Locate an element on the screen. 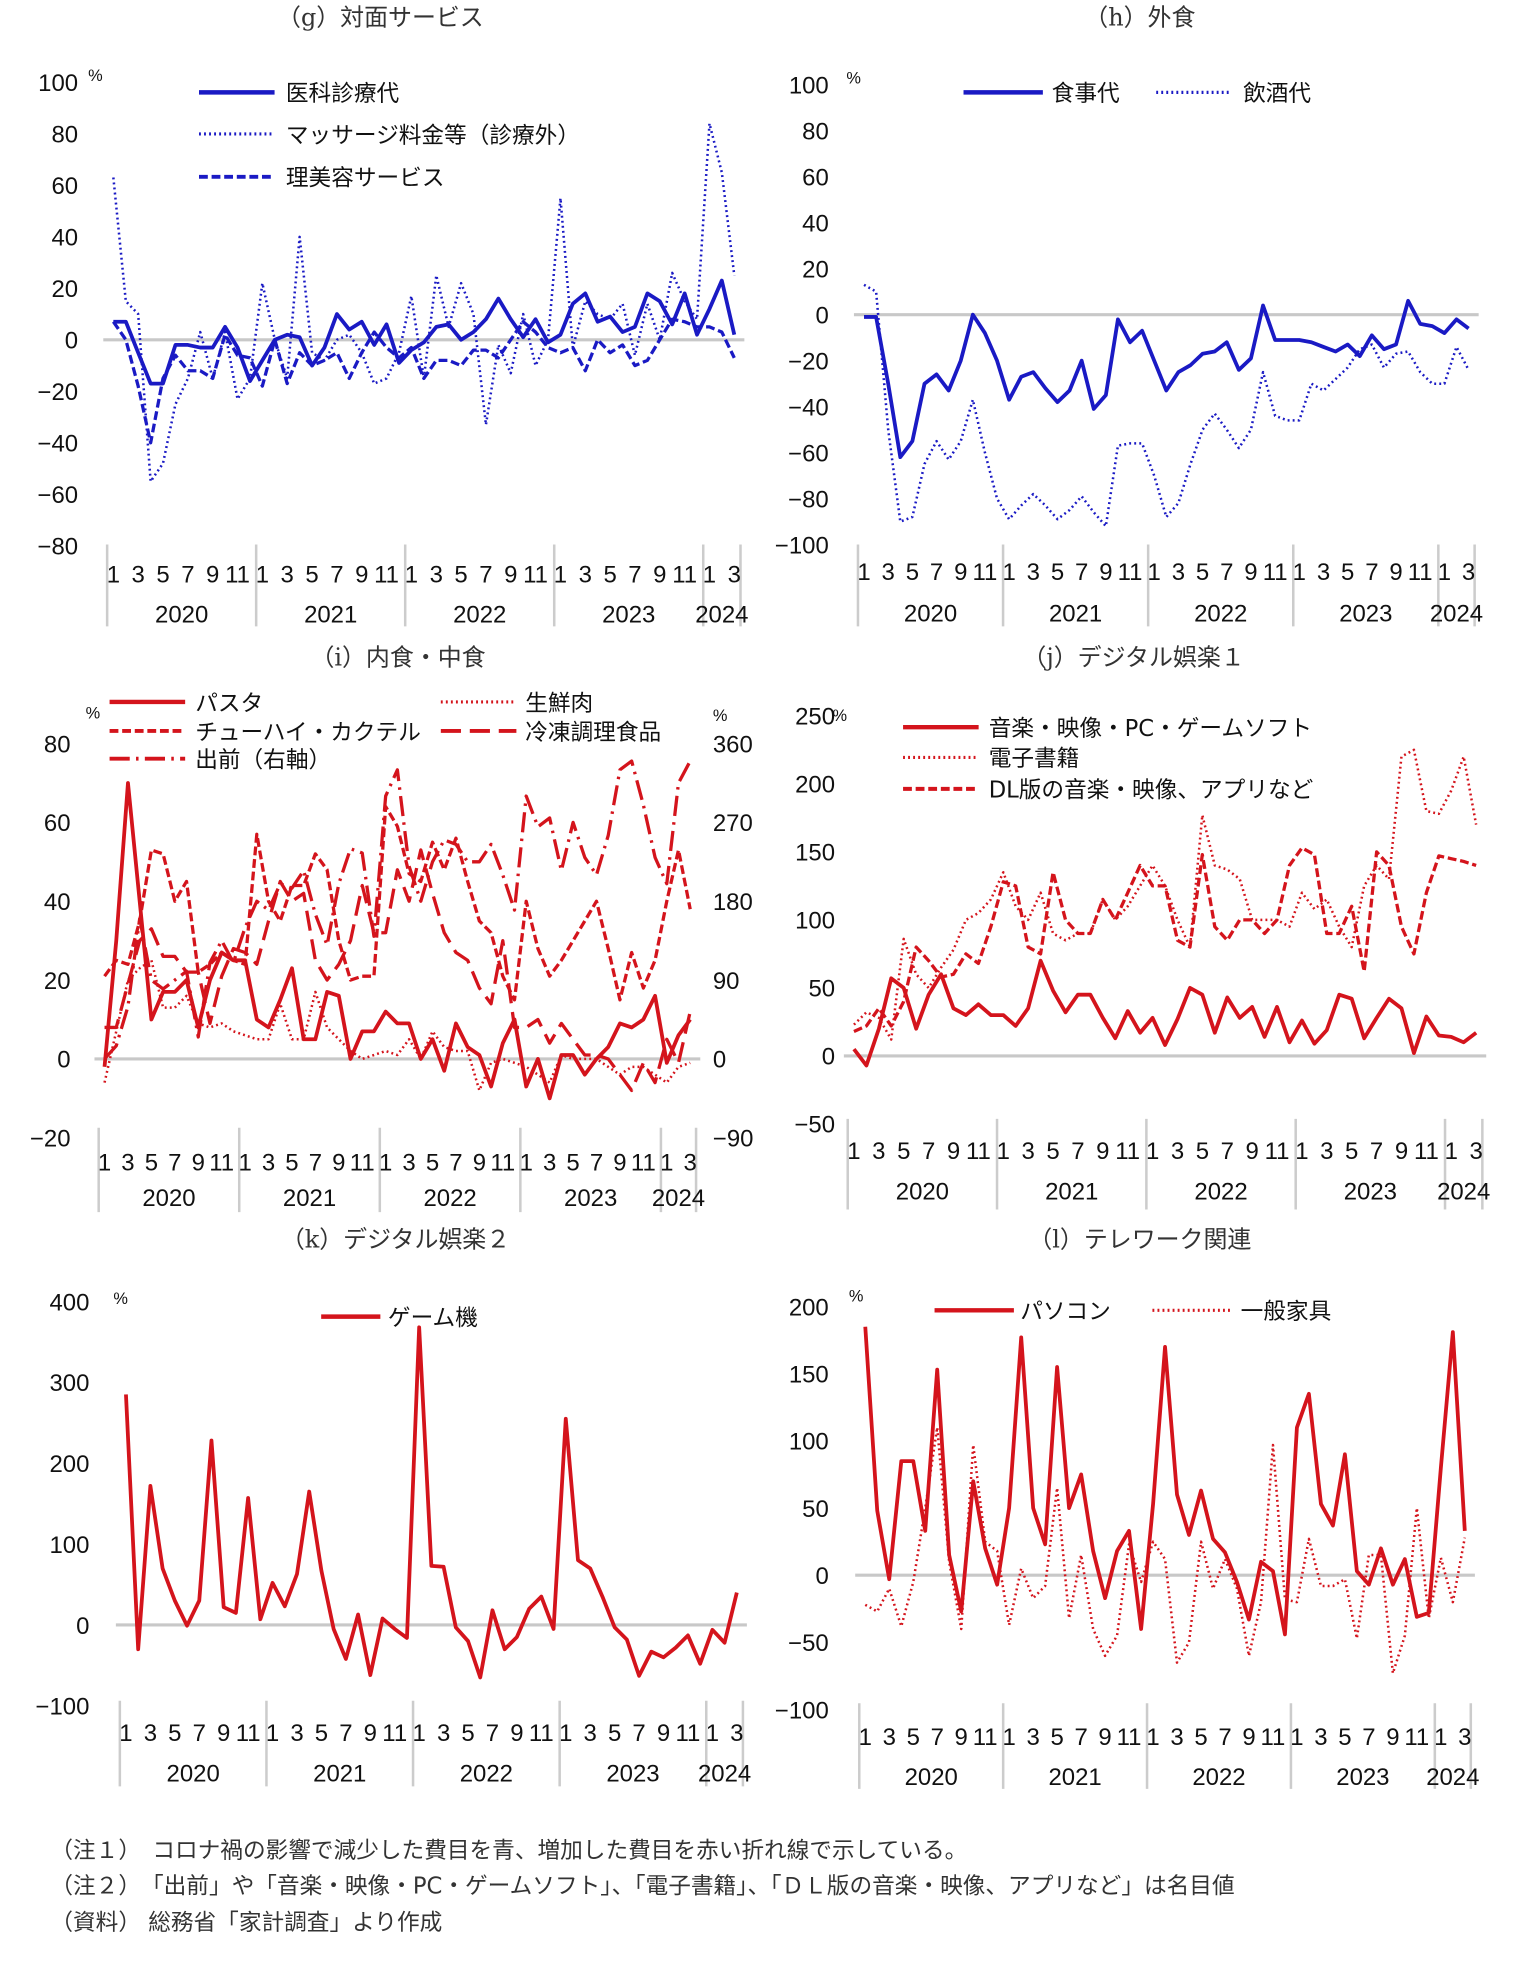  y-tick-label: 400 is located at coordinates (70, 1302).